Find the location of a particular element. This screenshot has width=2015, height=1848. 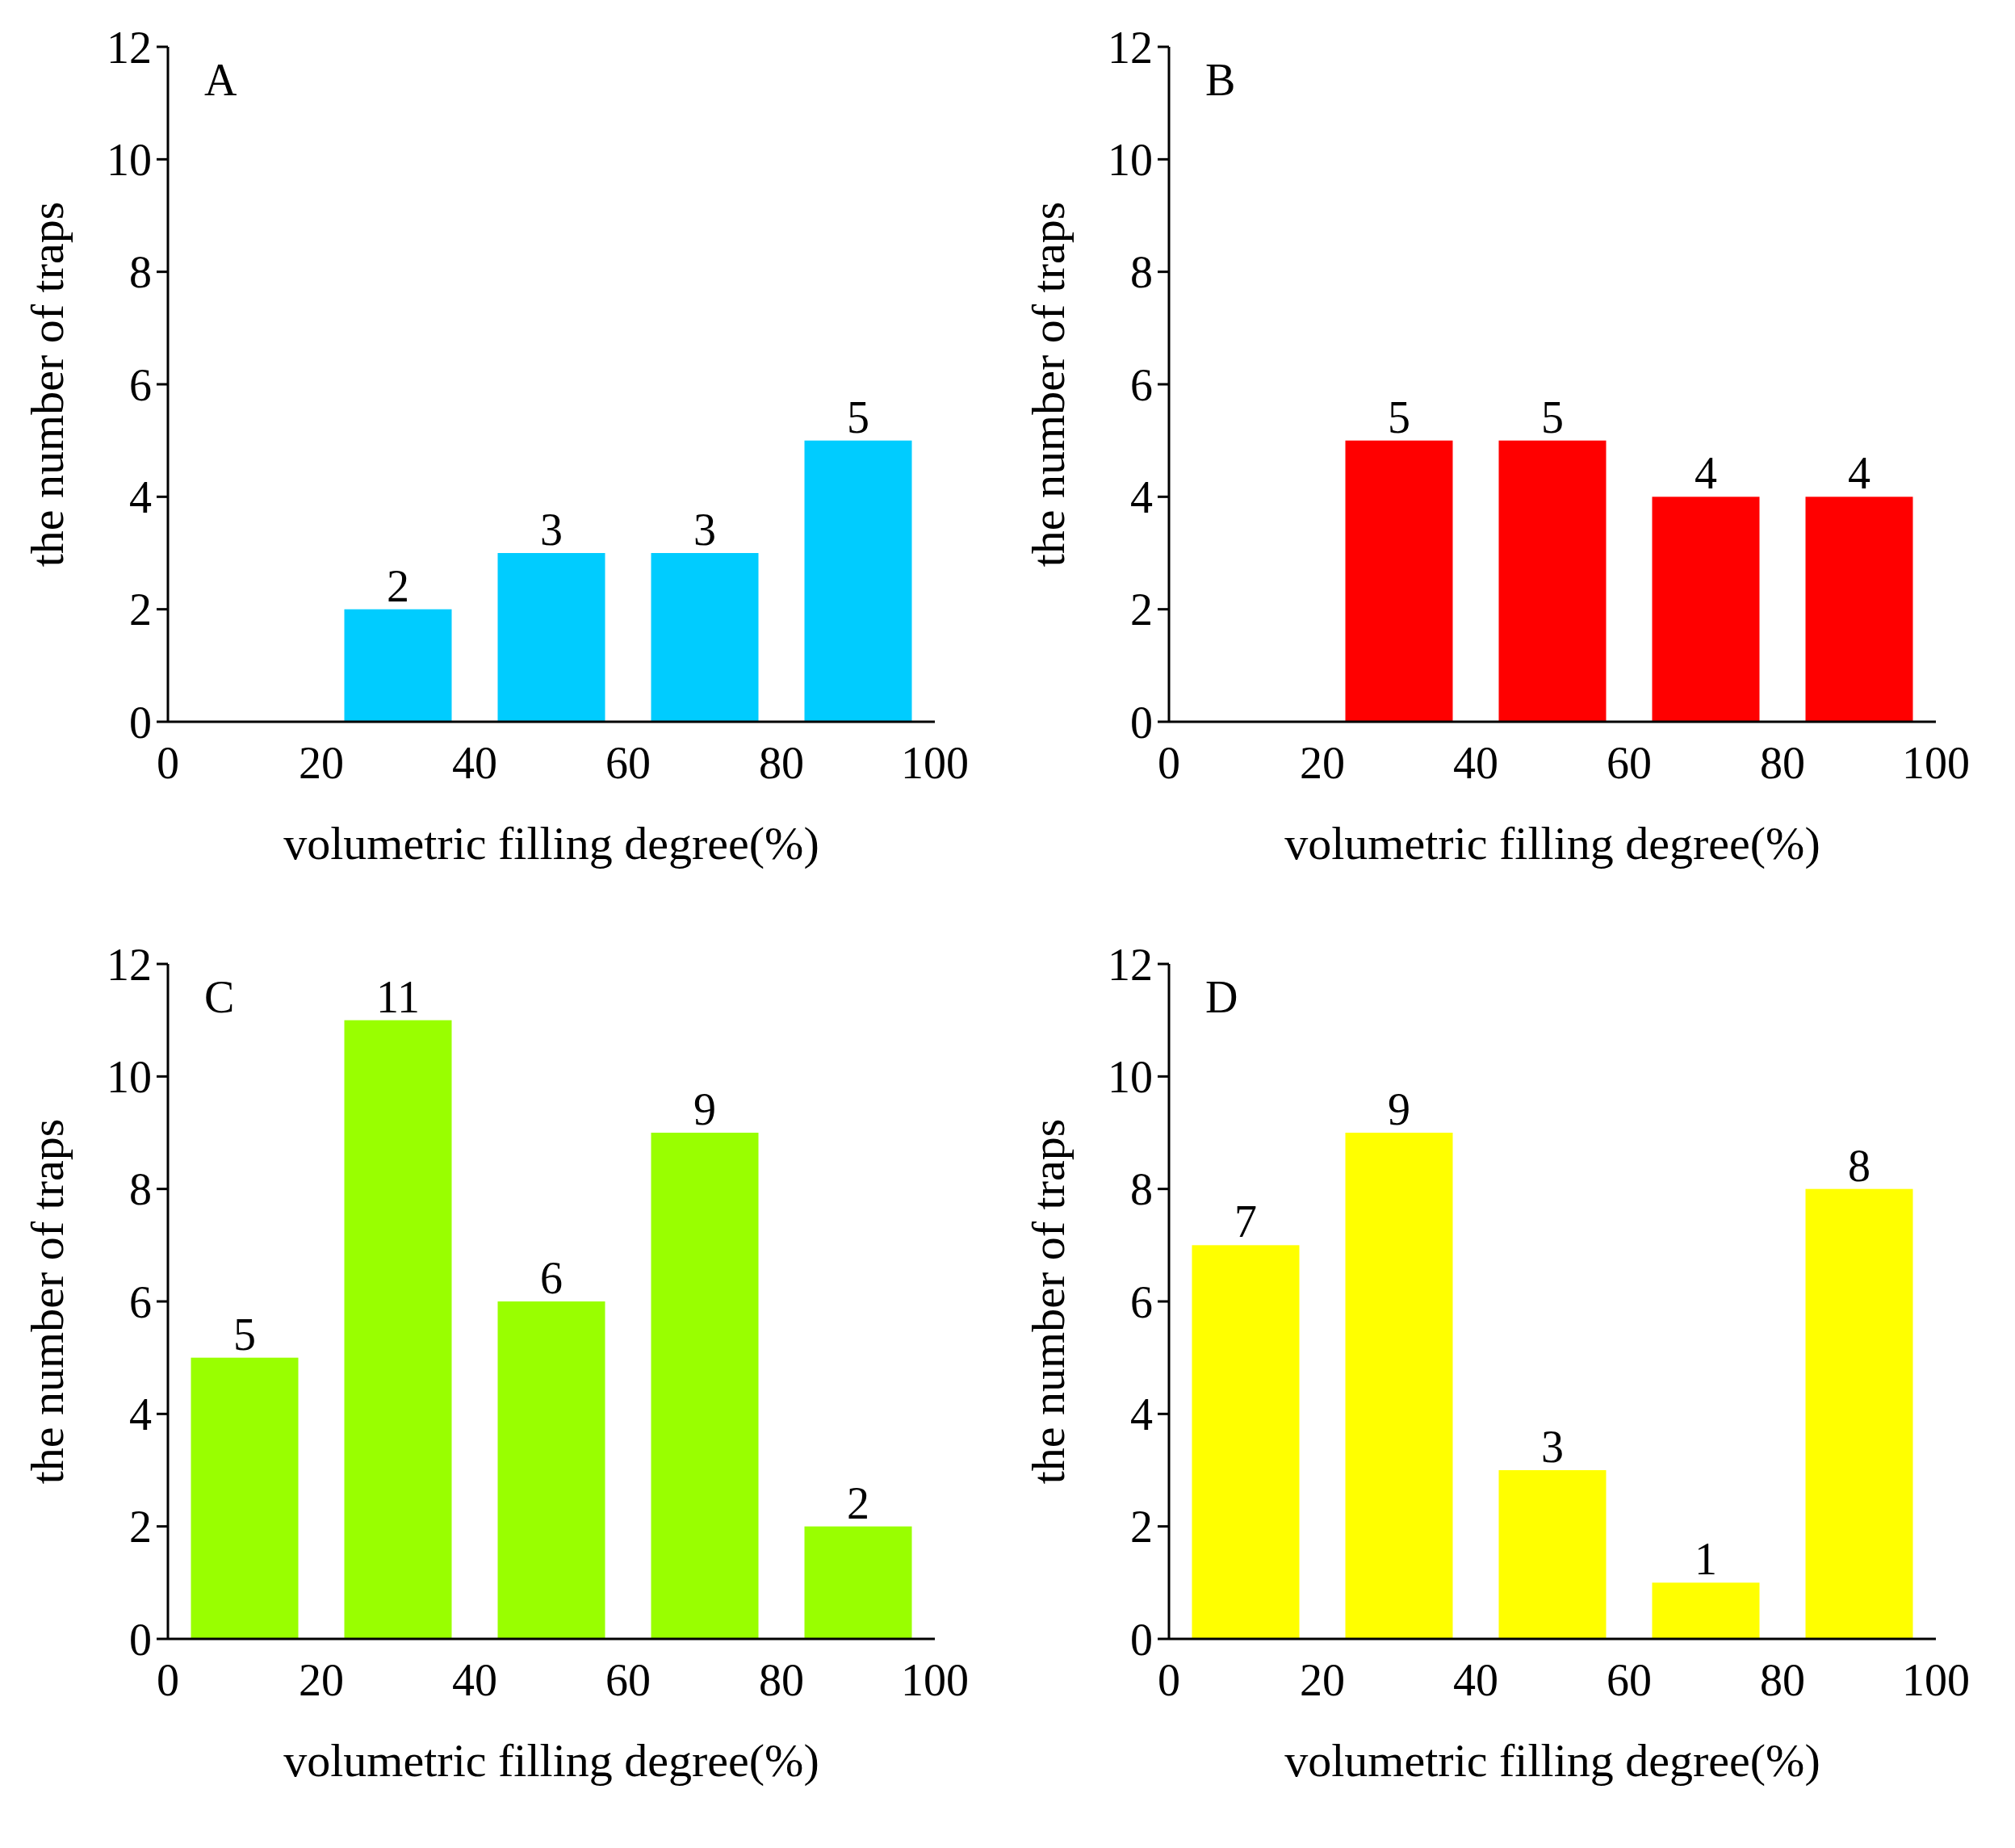

data-label: 7 is located at coordinates (1245, 1221).